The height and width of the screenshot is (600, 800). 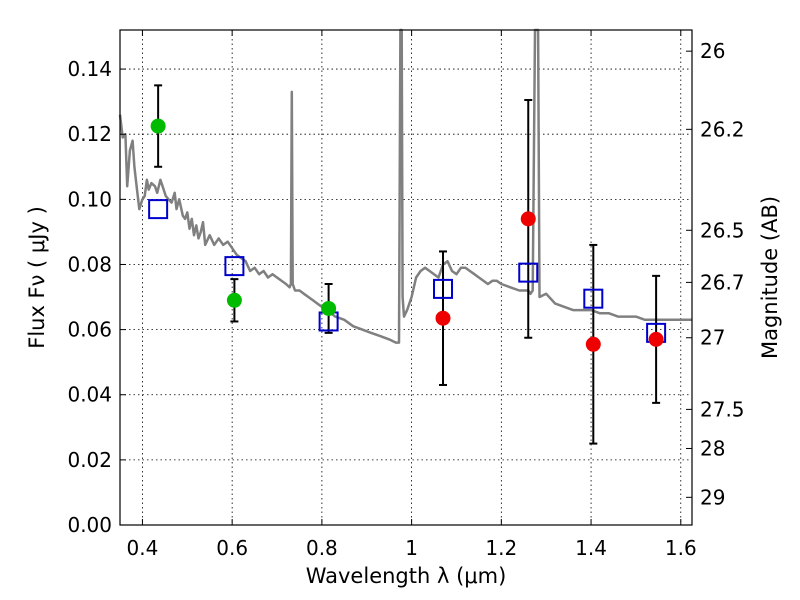 I want to click on y-tick-label: 0.10, so click(x=89, y=199).